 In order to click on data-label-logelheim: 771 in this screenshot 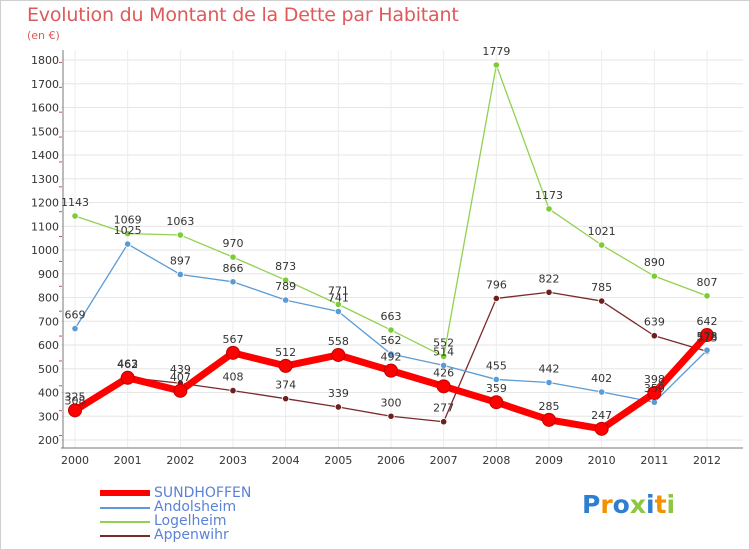, I will do `click(338, 290)`.